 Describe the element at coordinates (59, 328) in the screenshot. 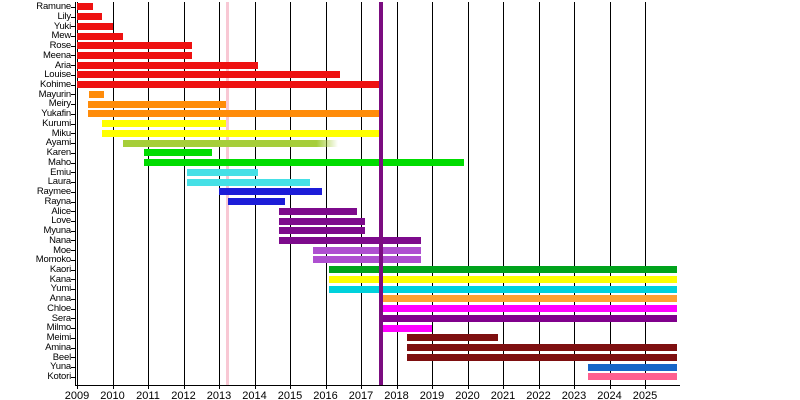

I see `row-label: Milmo` at that location.